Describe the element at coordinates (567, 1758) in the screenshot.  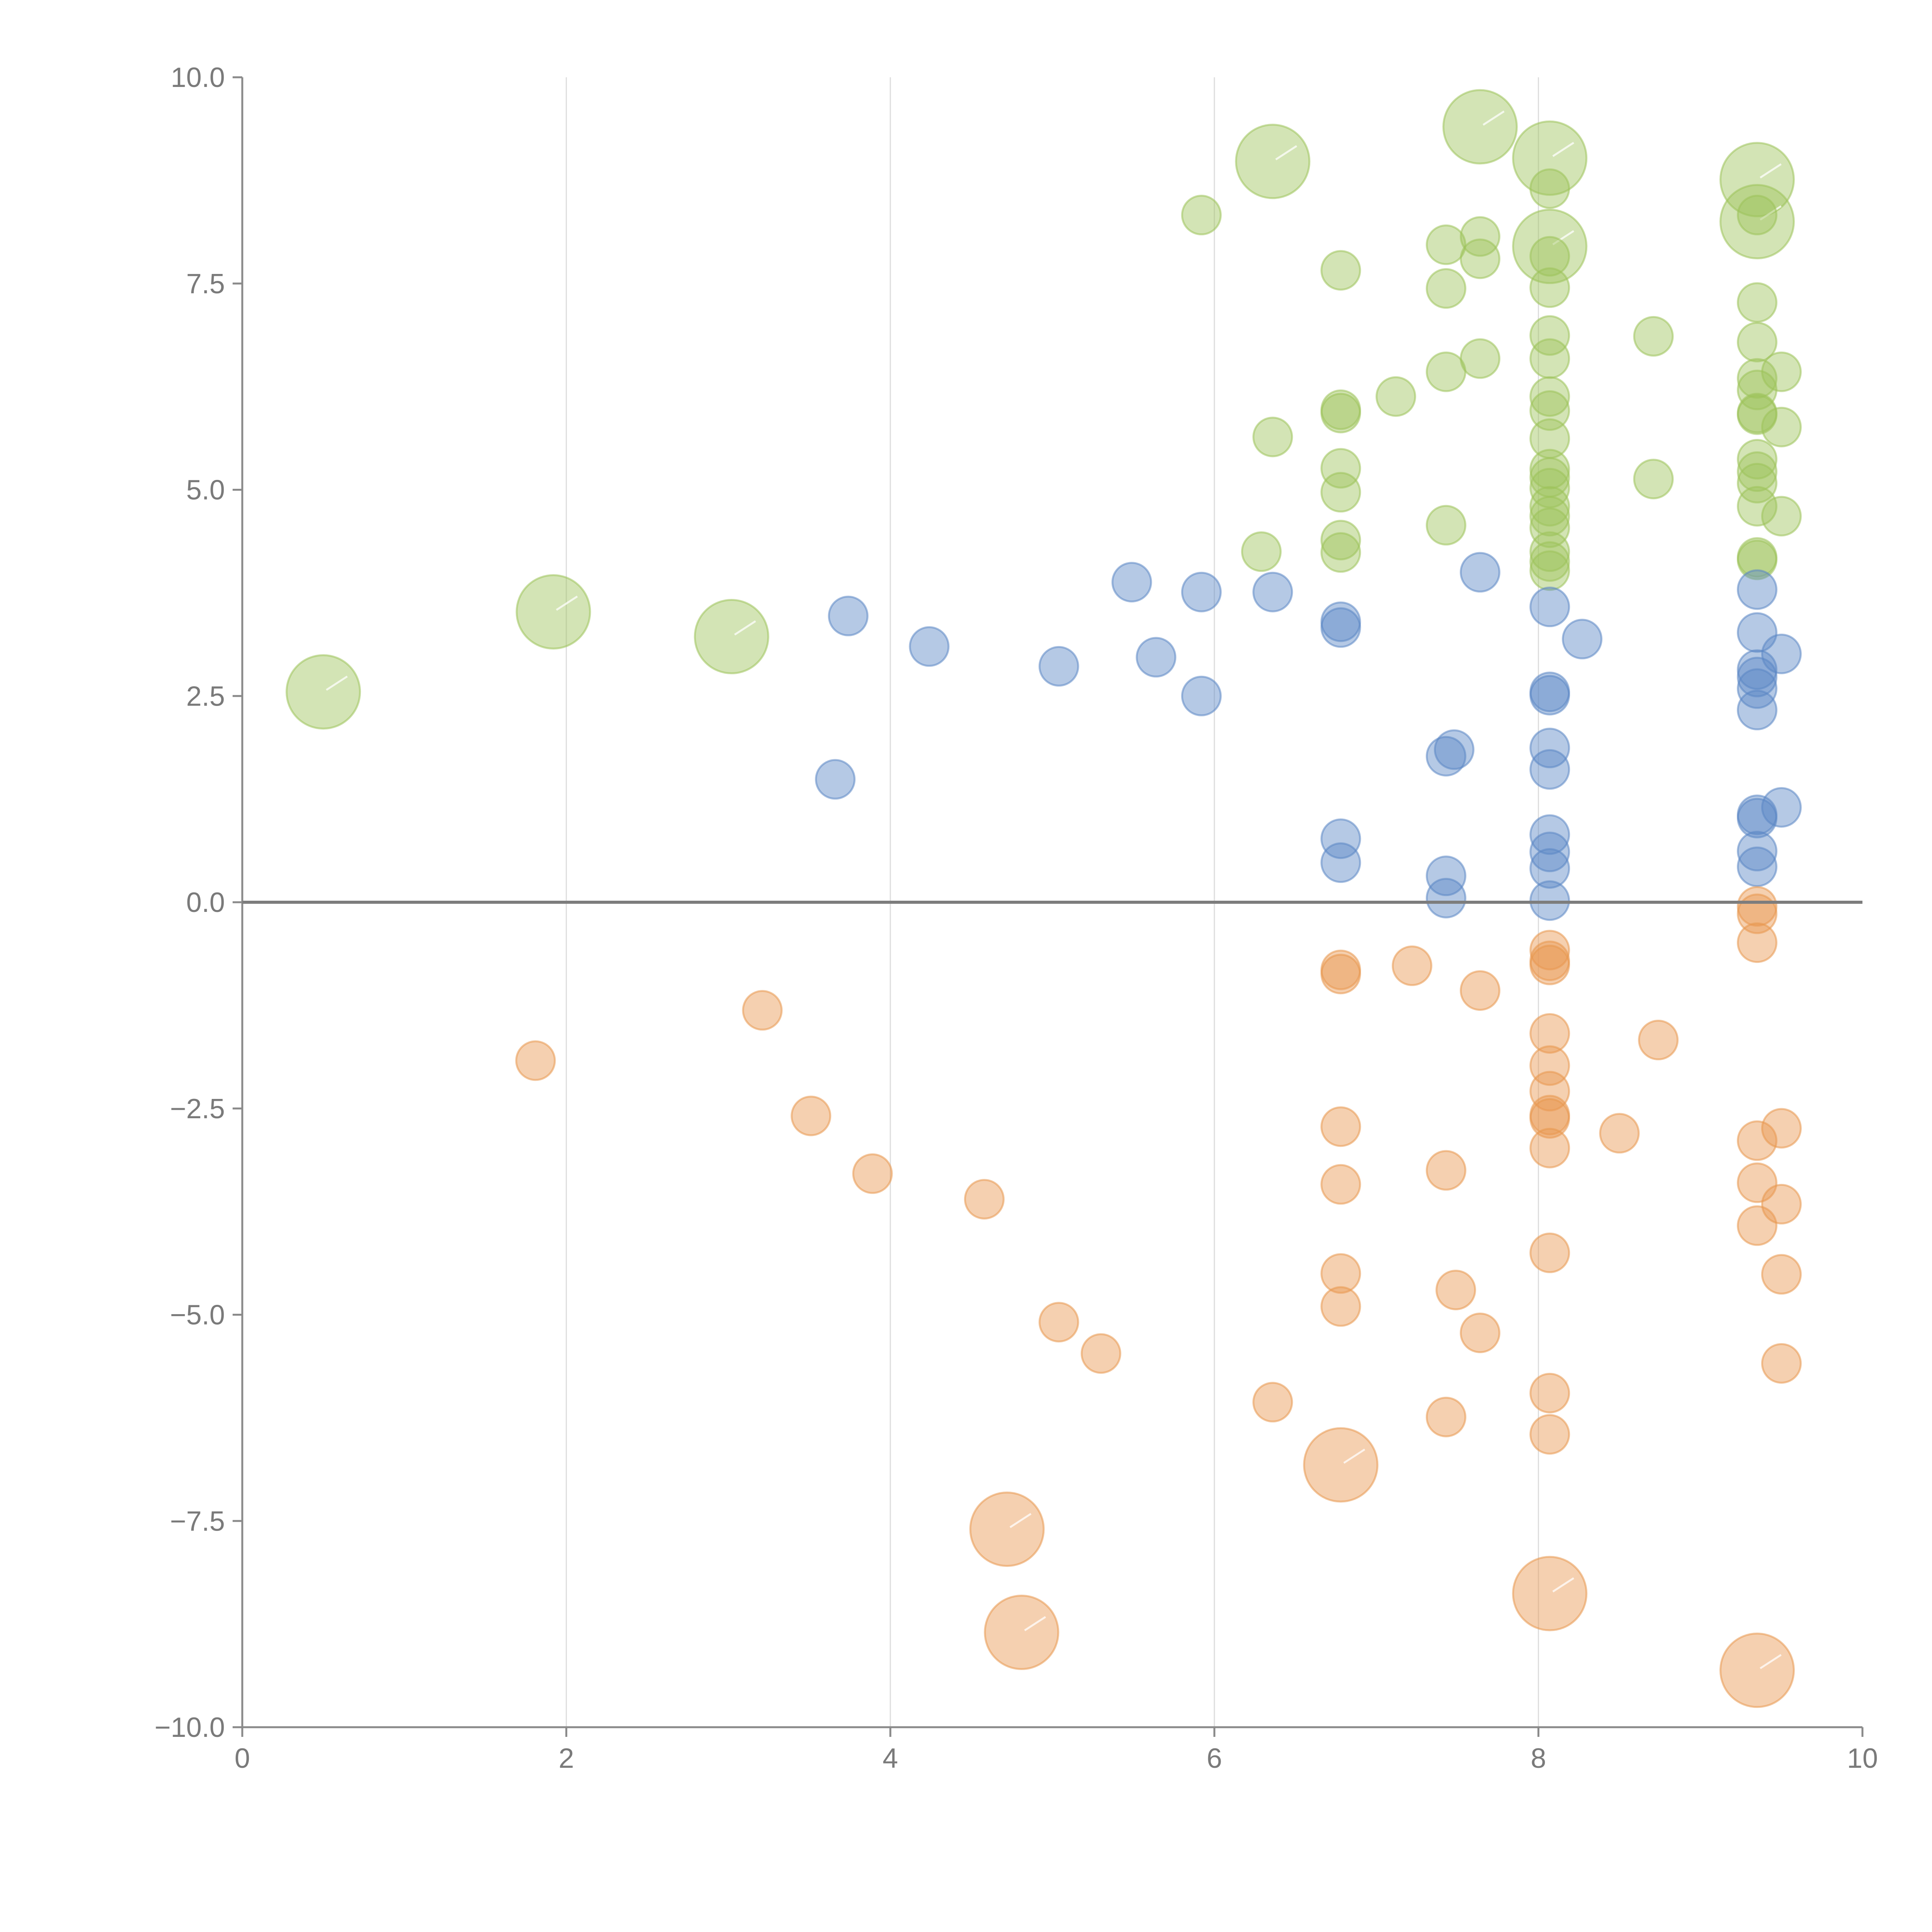
I see `x-tick-label: 2` at that location.